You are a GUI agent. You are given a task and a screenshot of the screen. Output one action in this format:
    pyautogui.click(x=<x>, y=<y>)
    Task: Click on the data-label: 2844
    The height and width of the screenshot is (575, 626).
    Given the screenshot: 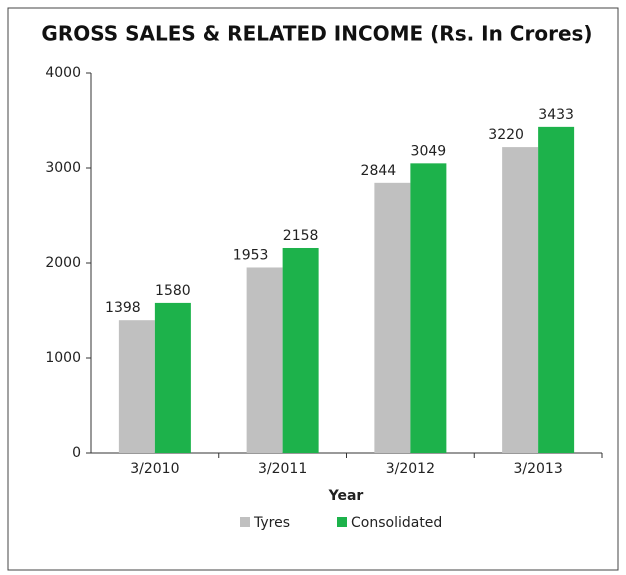 What is the action you would take?
    pyautogui.click(x=379, y=171)
    